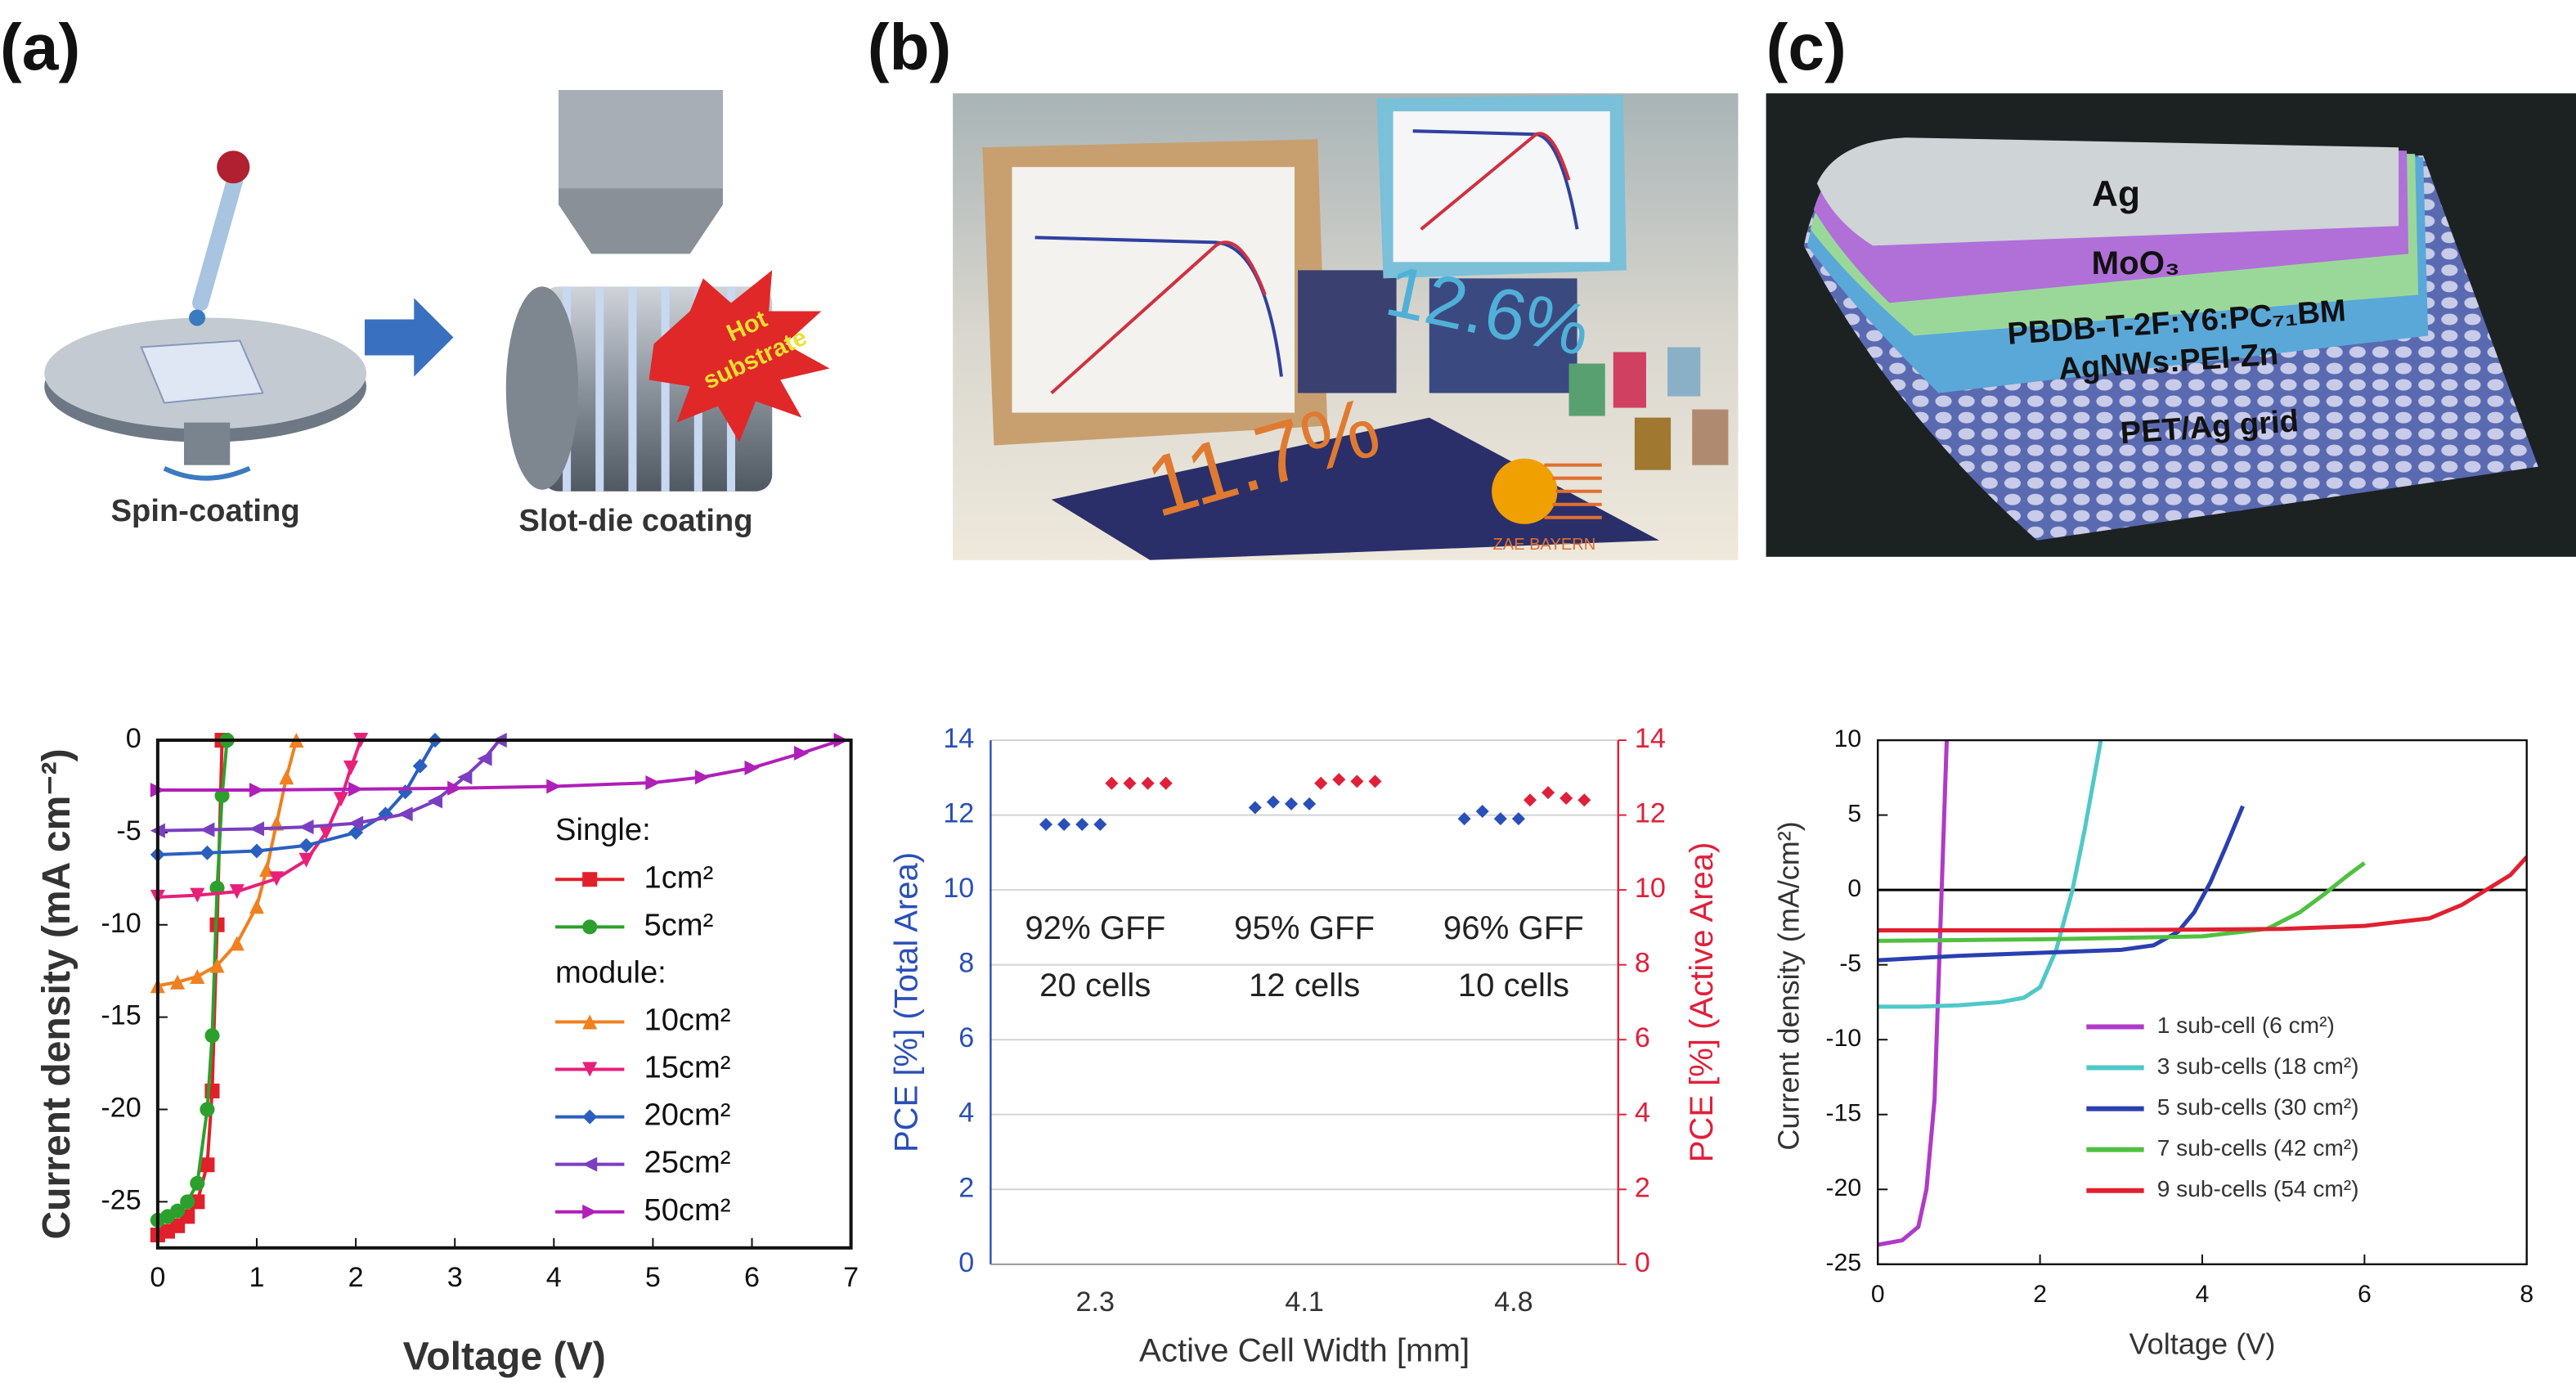  I want to click on legend-label: 7 sub-cells (42 cm²), so click(2258, 1148).